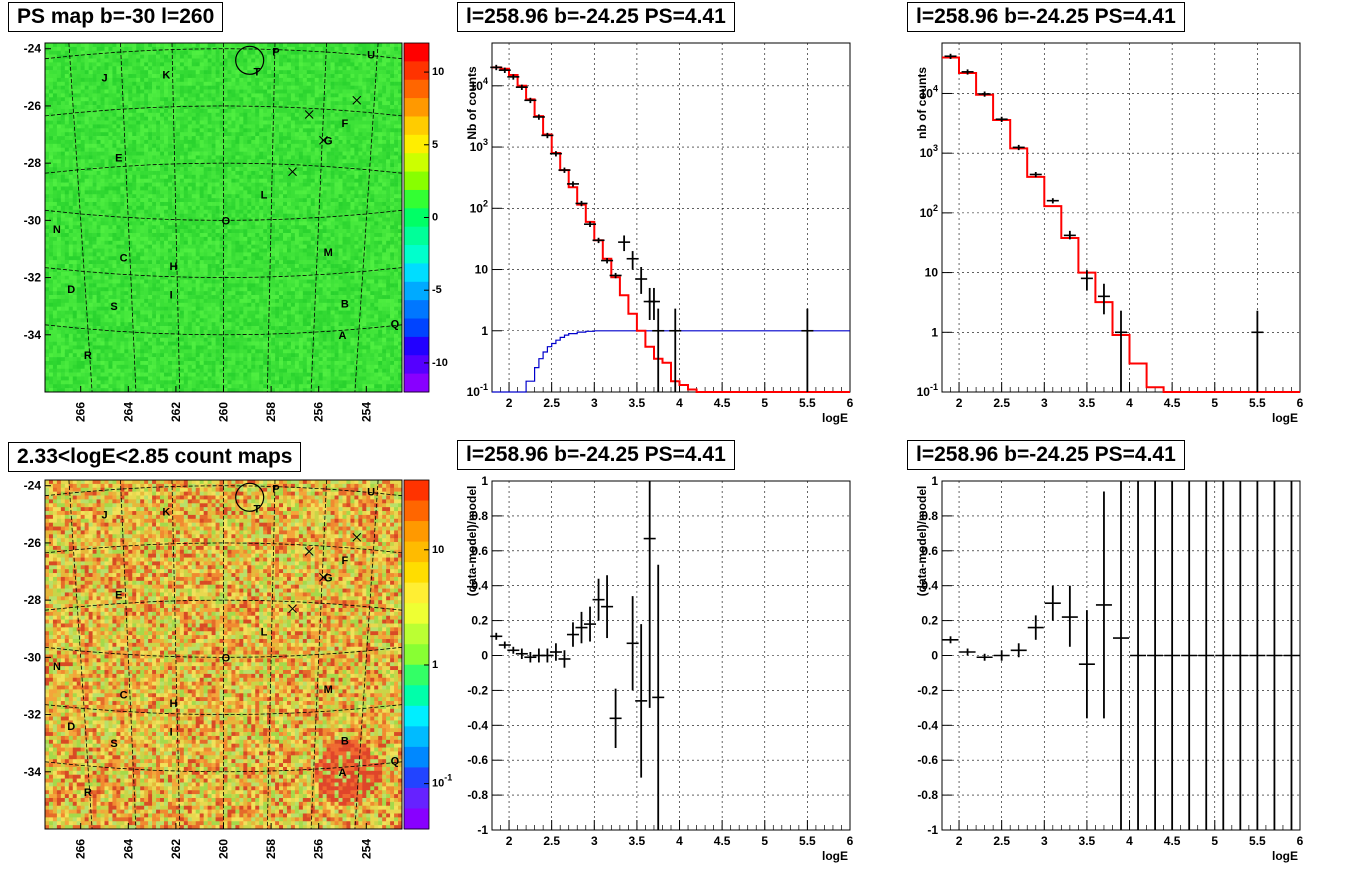 The height and width of the screenshot is (875, 1348). I want to click on y-tick-label: -0.4, so click(477, 725).